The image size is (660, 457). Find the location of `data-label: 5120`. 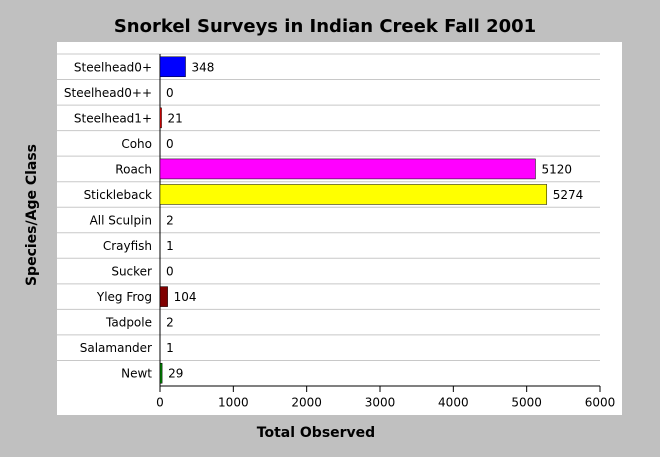

data-label: 5120 is located at coordinates (556, 169).